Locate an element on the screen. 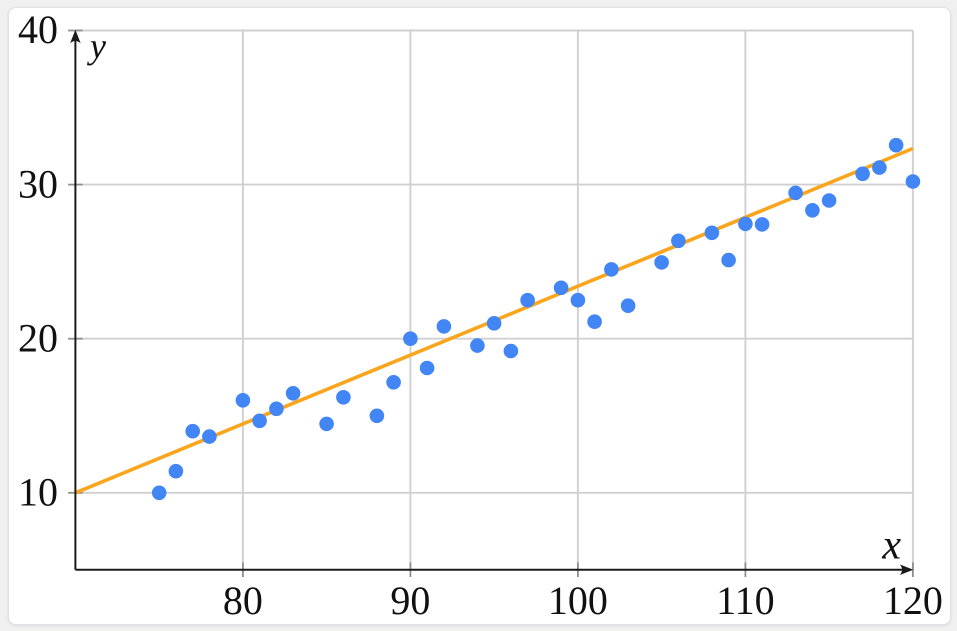 This screenshot has width=957, height=631. svg-text: 10 is located at coordinates (38, 492).